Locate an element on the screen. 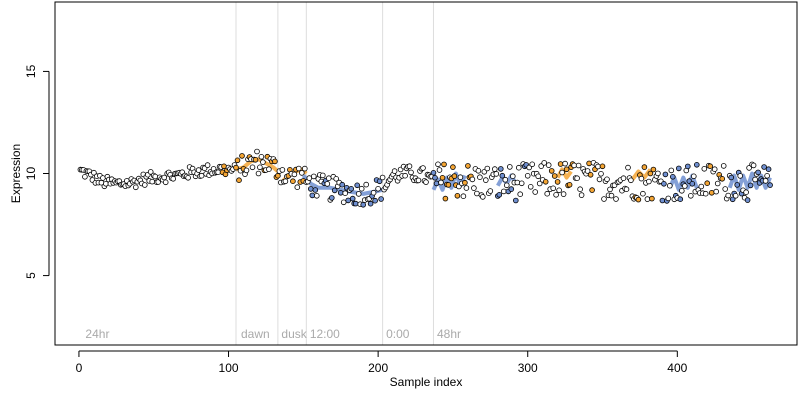 The image size is (800, 400). x-axis: 0 100 200 300 400 is located at coordinates (382, 362).